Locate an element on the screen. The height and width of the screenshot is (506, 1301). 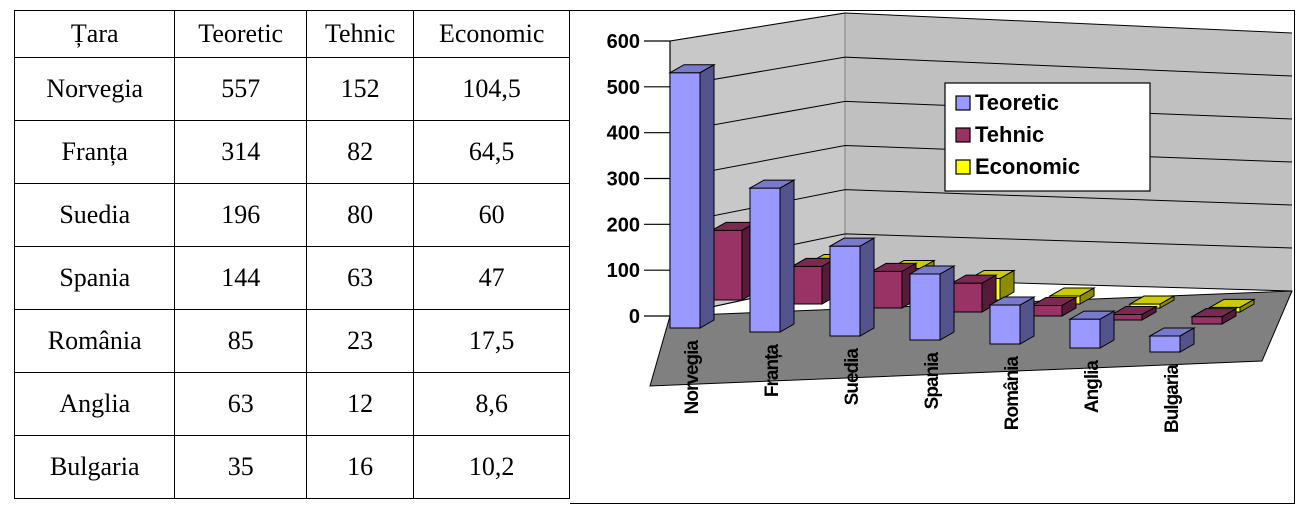
y-tick-label: 500 is located at coordinates (623, 88).